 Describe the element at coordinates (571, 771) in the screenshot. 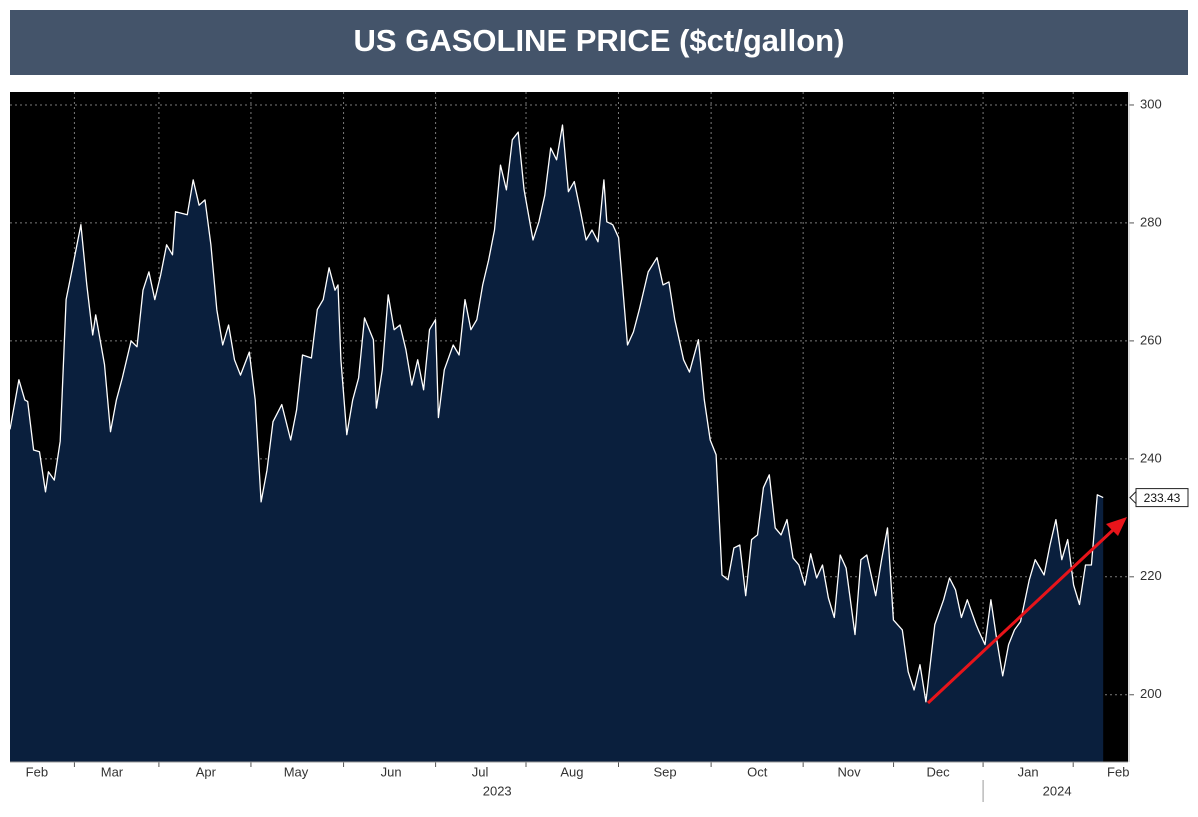

I see `x-tick-label: Aug` at that location.